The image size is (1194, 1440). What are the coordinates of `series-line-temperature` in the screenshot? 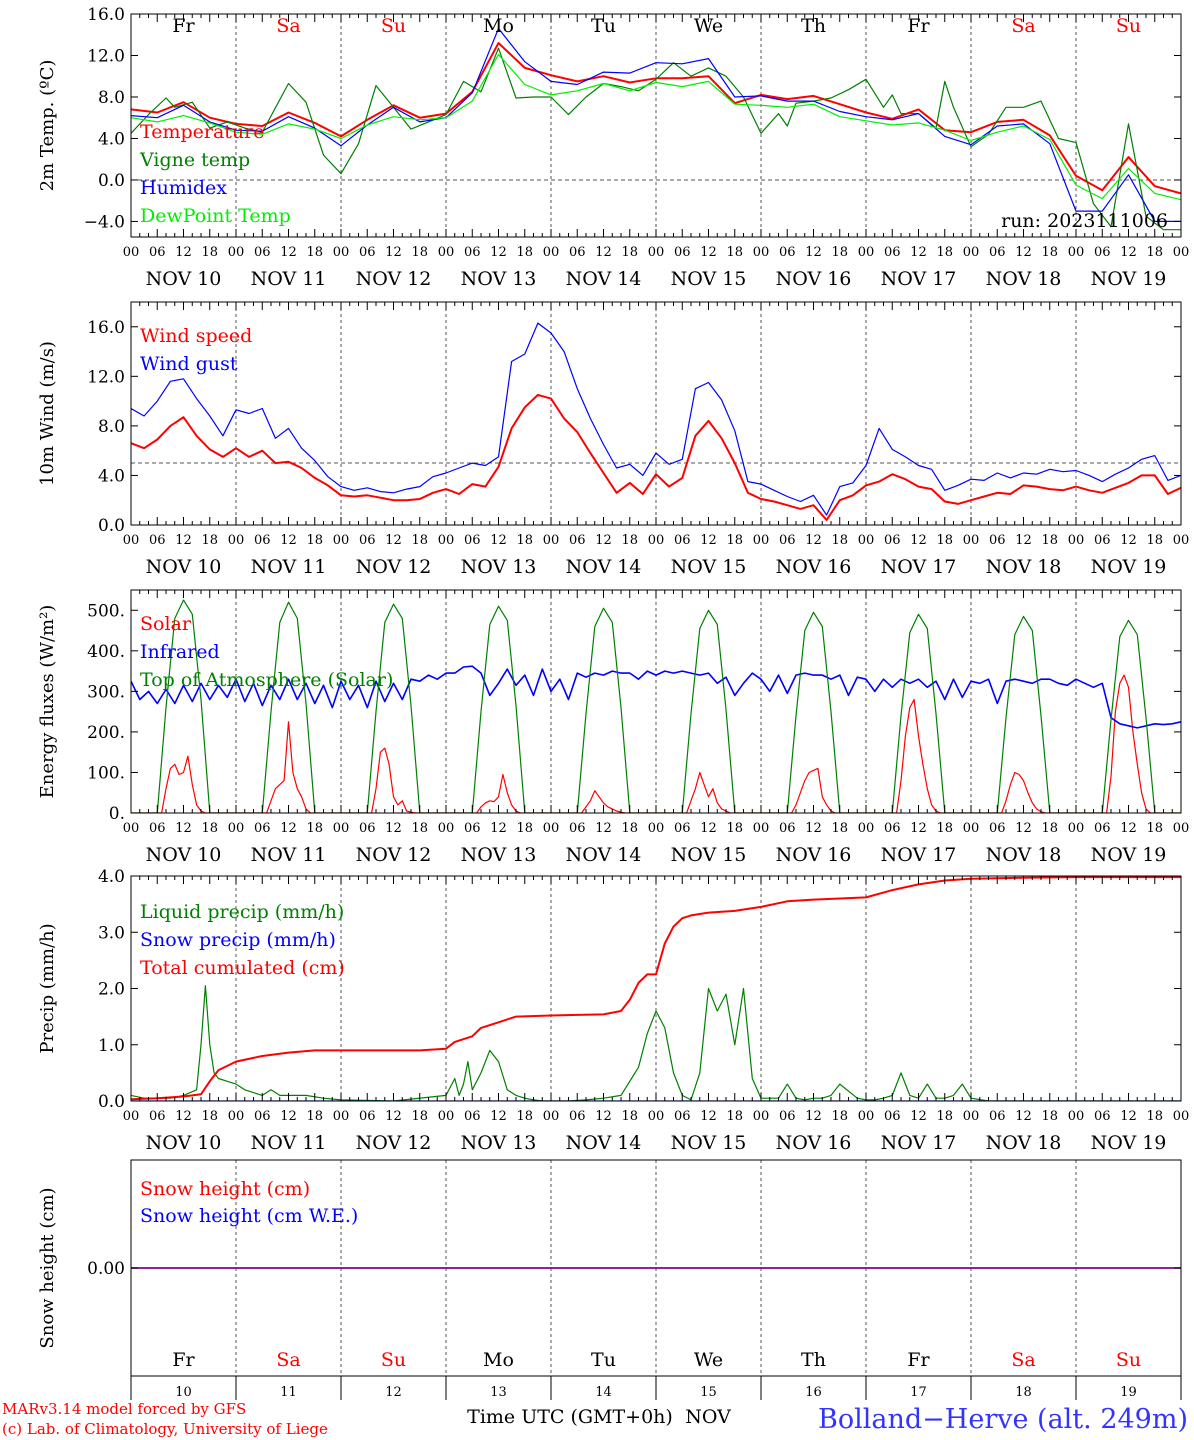 It's located at (656, 118).